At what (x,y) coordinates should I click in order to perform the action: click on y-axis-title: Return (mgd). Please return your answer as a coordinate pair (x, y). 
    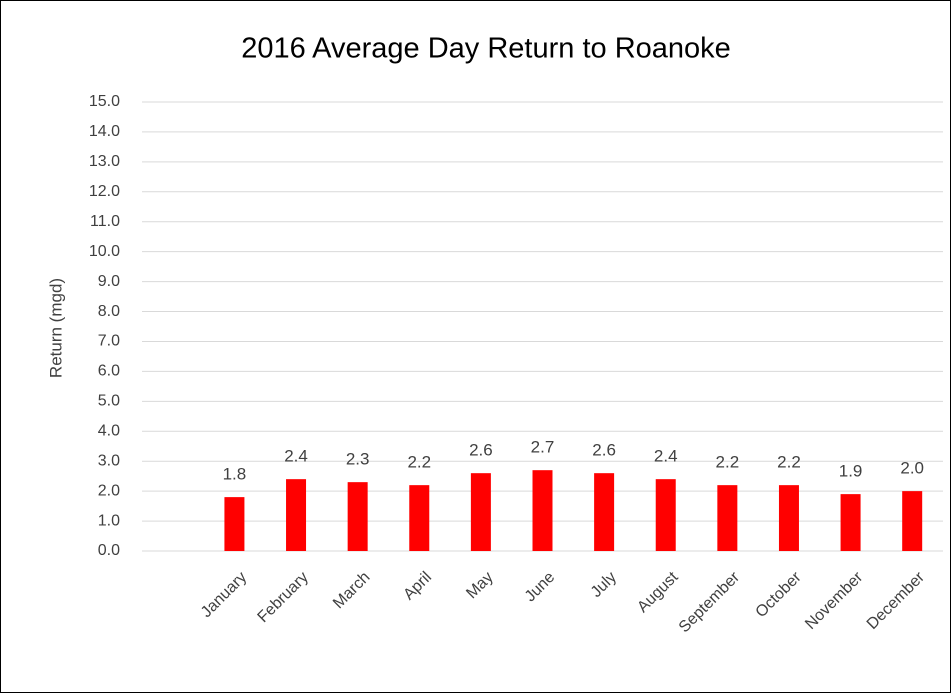
    Looking at the image, I should click on (55, 328).